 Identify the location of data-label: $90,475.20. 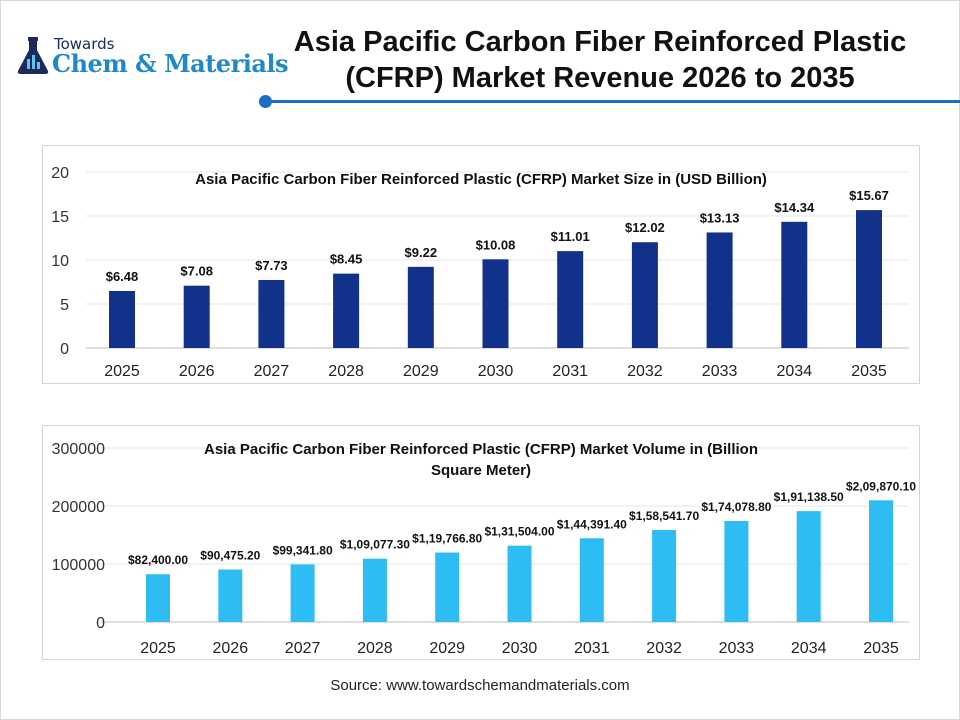
(230, 556).